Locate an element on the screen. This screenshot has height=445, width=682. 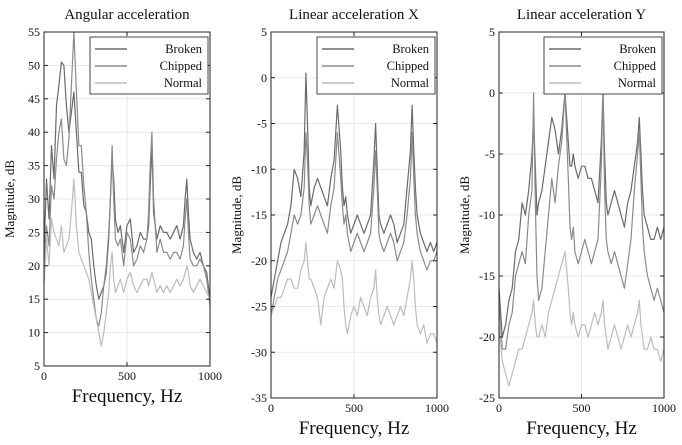
y-tick-label: 10 is located at coordinates (34, 333).